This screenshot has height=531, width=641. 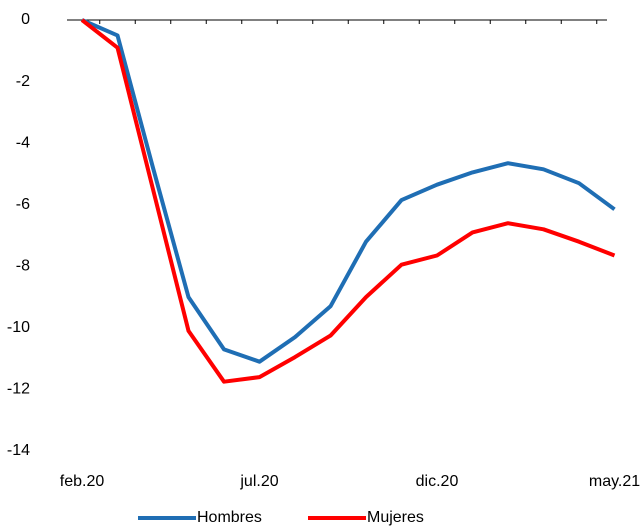 What do you see at coordinates (337, 21) in the screenshot?
I see `axes` at bounding box center [337, 21].